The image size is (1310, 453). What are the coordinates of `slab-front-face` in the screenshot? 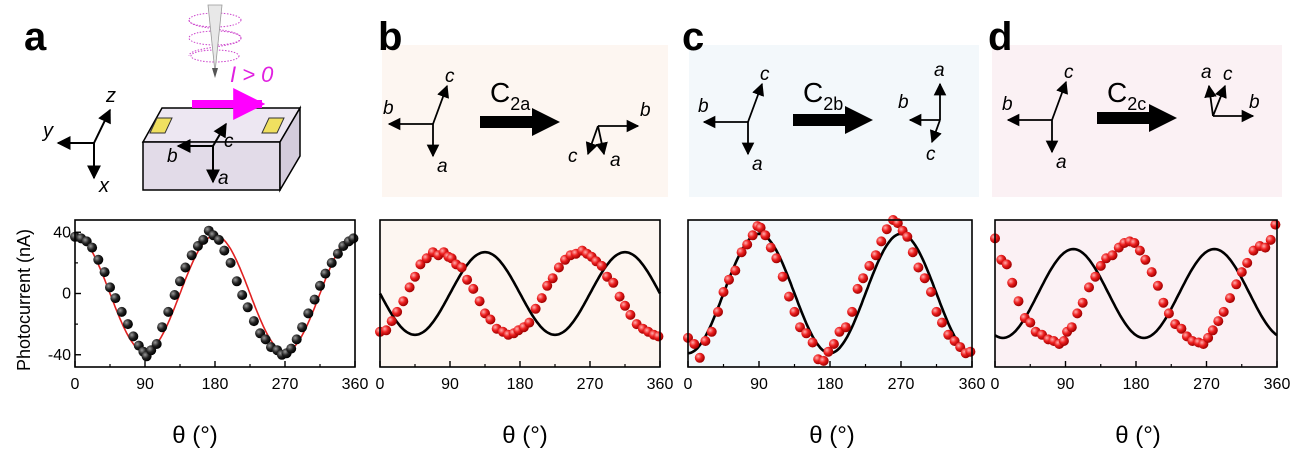 It's located at (211, 166).